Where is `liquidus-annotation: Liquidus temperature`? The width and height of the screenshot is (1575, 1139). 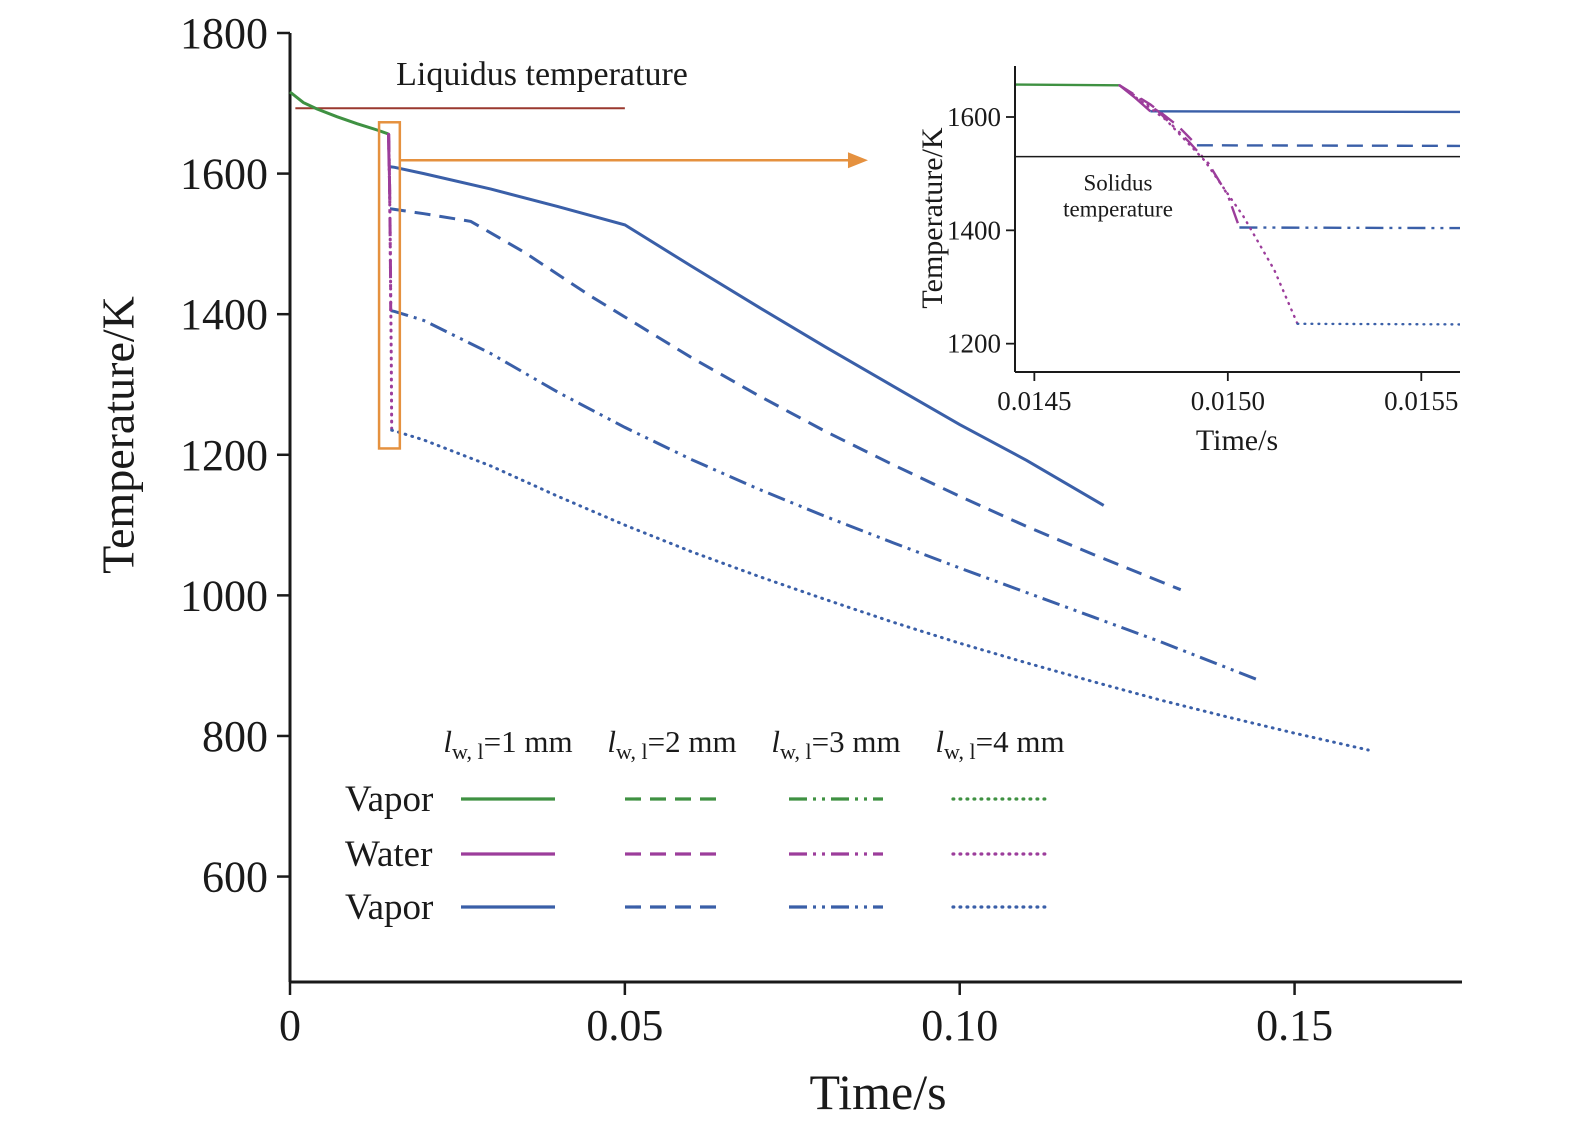 liquidus-annotation: Liquidus temperature is located at coordinates (542, 74).